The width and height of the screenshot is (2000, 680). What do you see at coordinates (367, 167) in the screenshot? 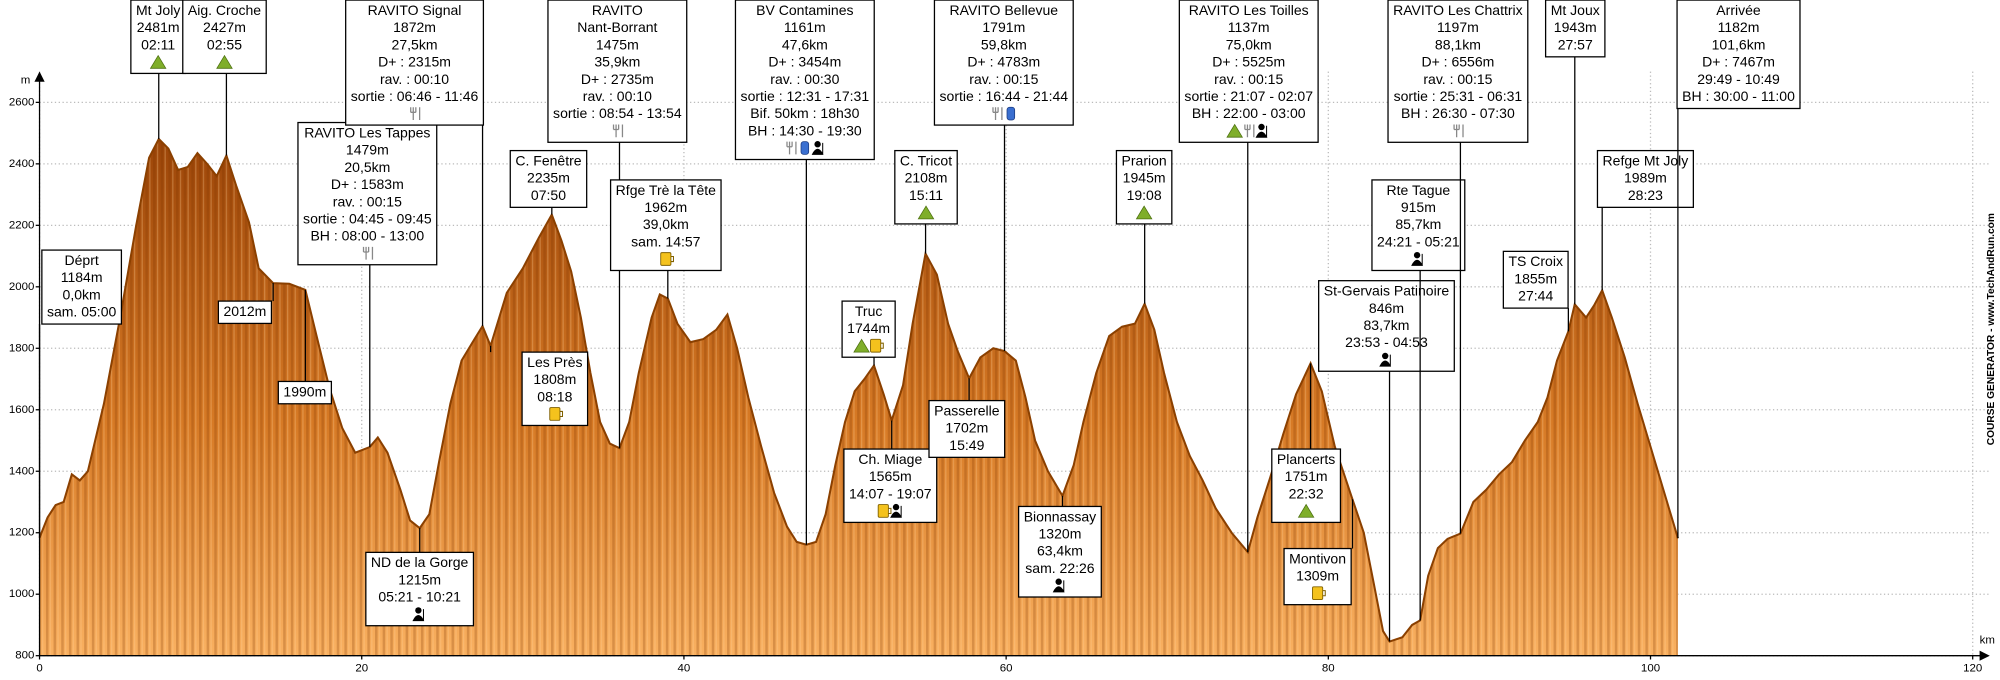
I see `annotation-text: 20,5km` at bounding box center [367, 167].